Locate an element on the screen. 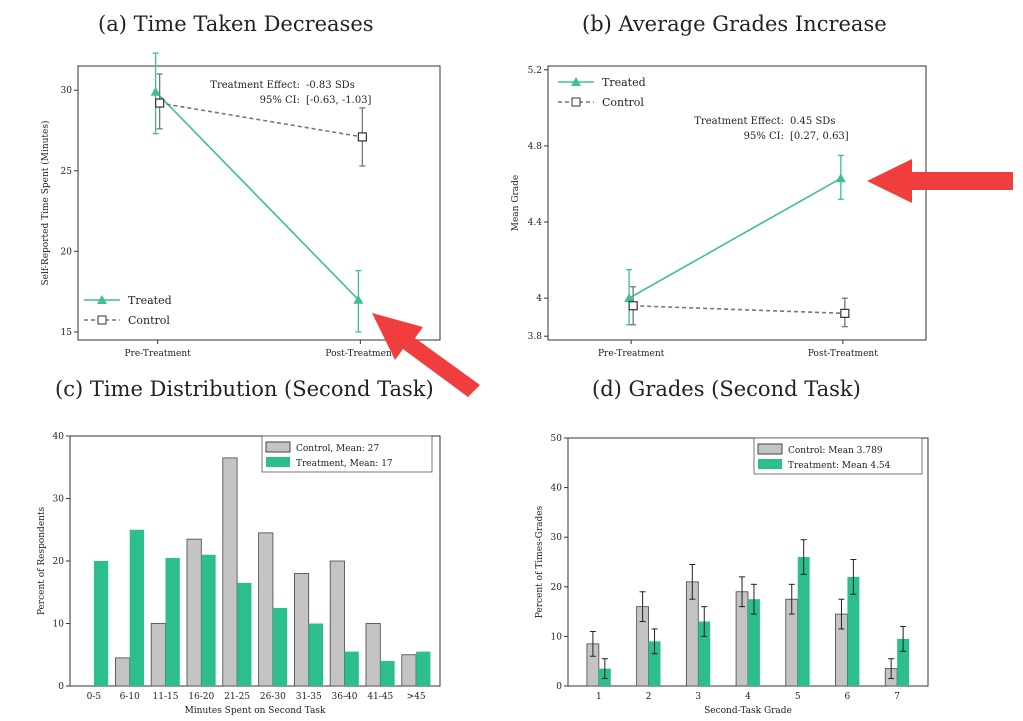 The image size is (1023, 721). a-annotation-label-1: Treatment Effect: is located at coordinates (255, 85).